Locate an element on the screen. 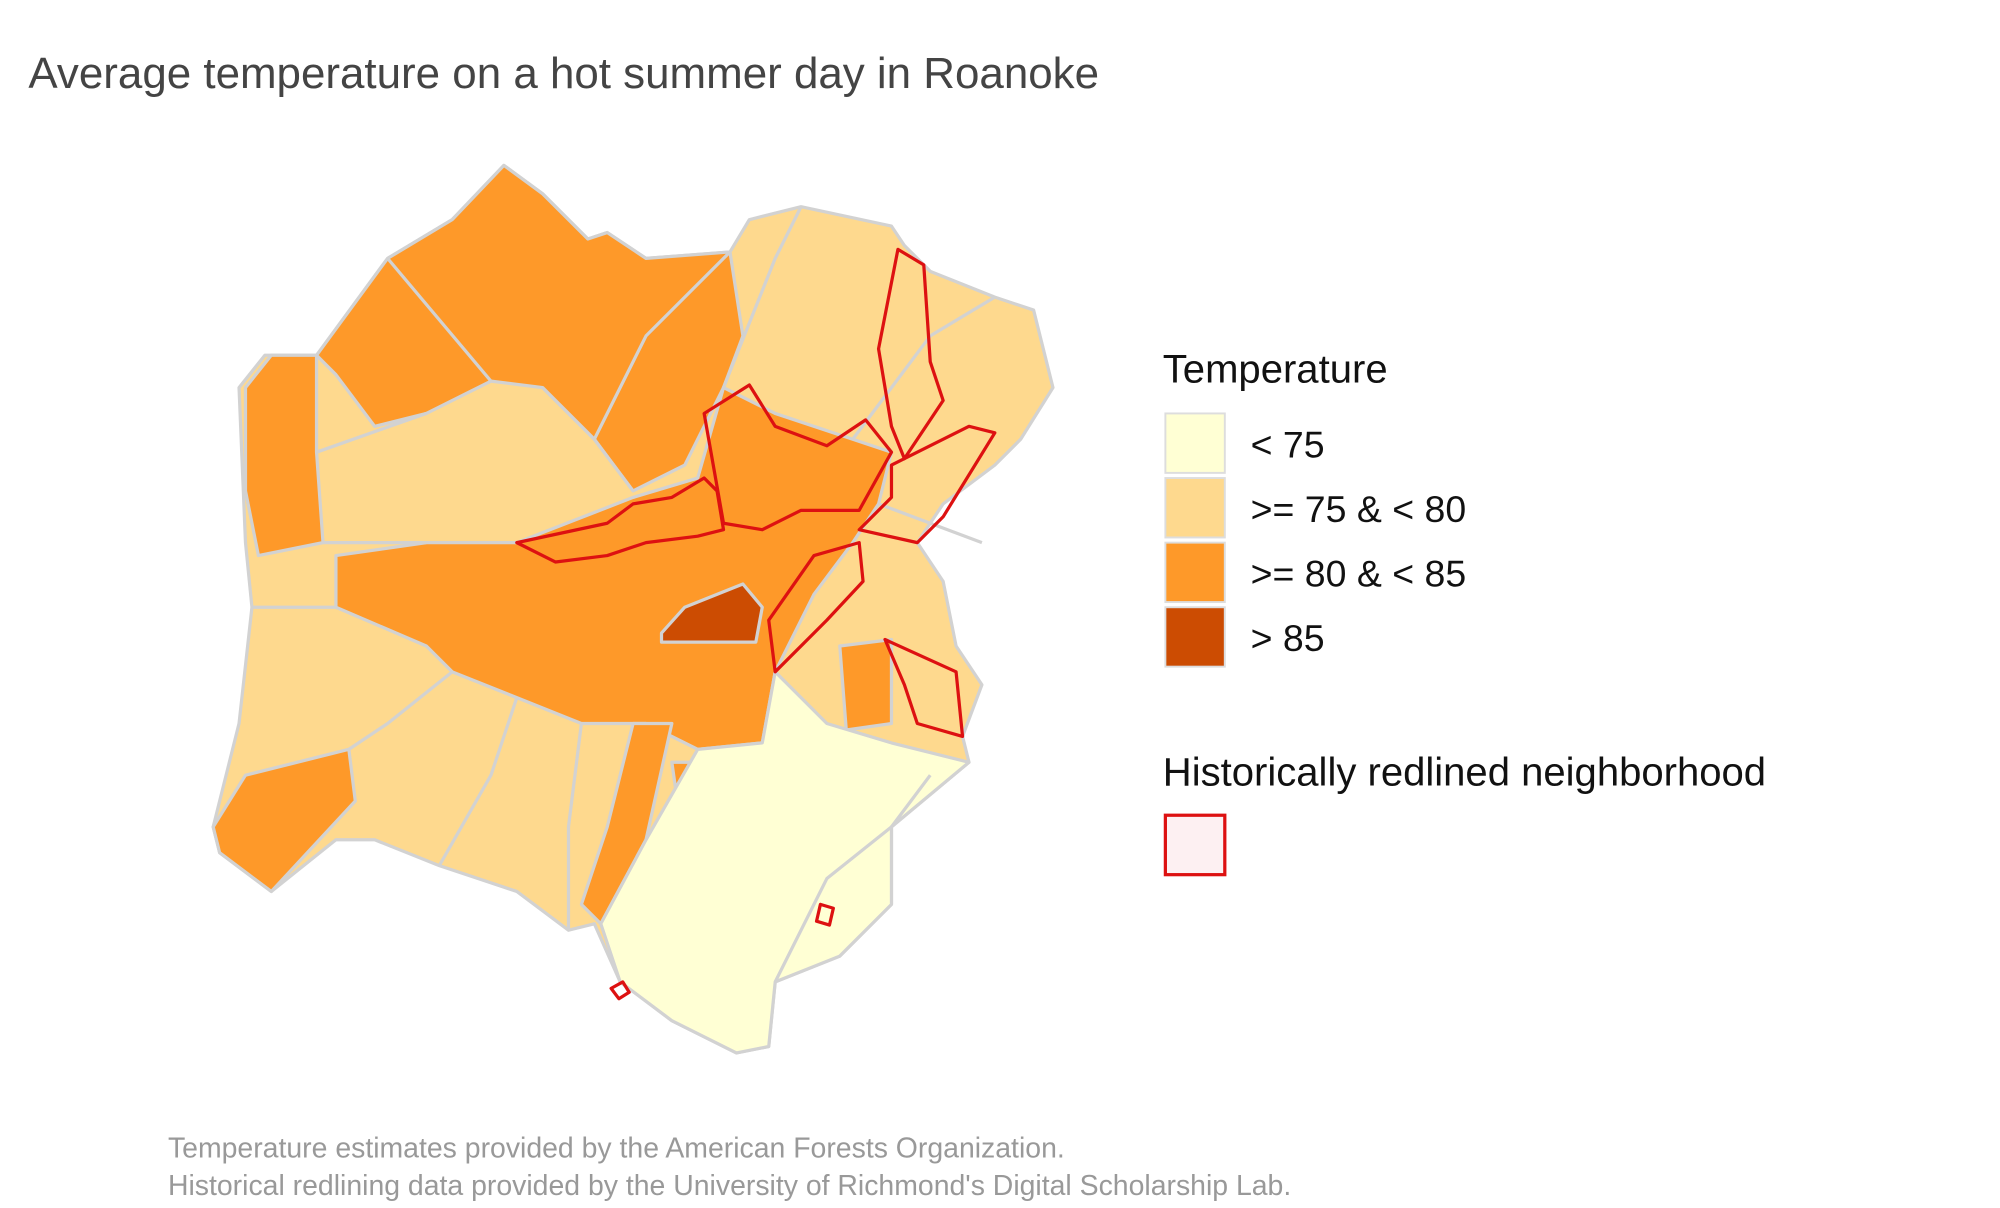 The width and height of the screenshot is (2000, 1208). legend-label: >= 75 & < 80 is located at coordinates (1359, 509).